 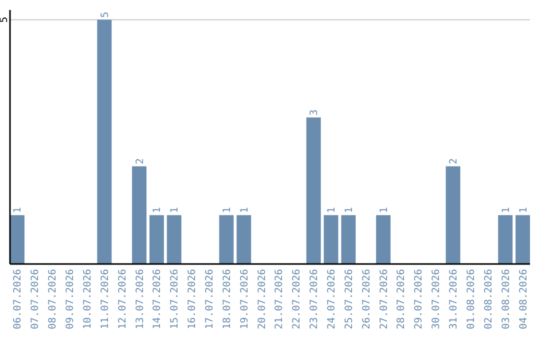 I want to click on x-tick-label: 01.08.2026, so click(x=471, y=299).